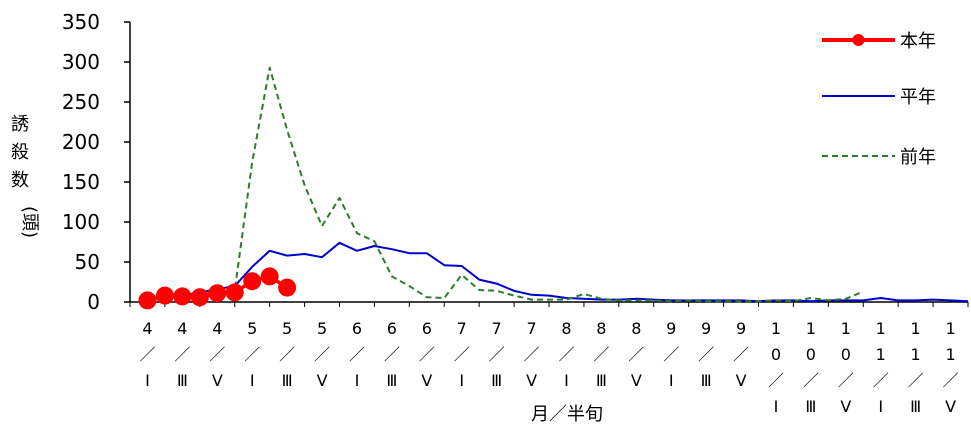 Image resolution: width=971 pixels, height=437 pixels. What do you see at coordinates (81, 62) in the screenshot?
I see `y-tick-label: 300` at bounding box center [81, 62].